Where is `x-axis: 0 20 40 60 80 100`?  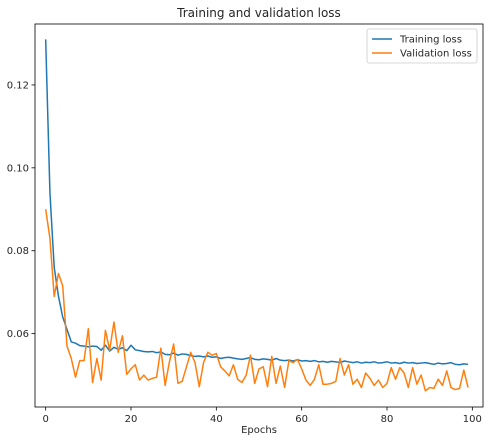
x-axis: 0 20 40 60 80 100 is located at coordinates (262, 416).